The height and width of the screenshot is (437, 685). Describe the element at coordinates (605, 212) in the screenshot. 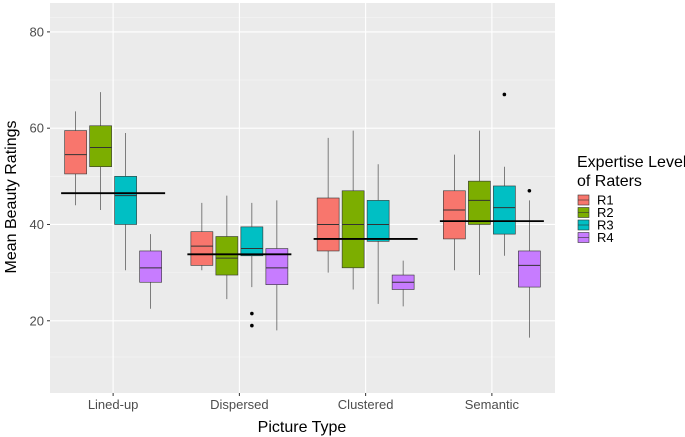

I see `legend-label: R2` at that location.